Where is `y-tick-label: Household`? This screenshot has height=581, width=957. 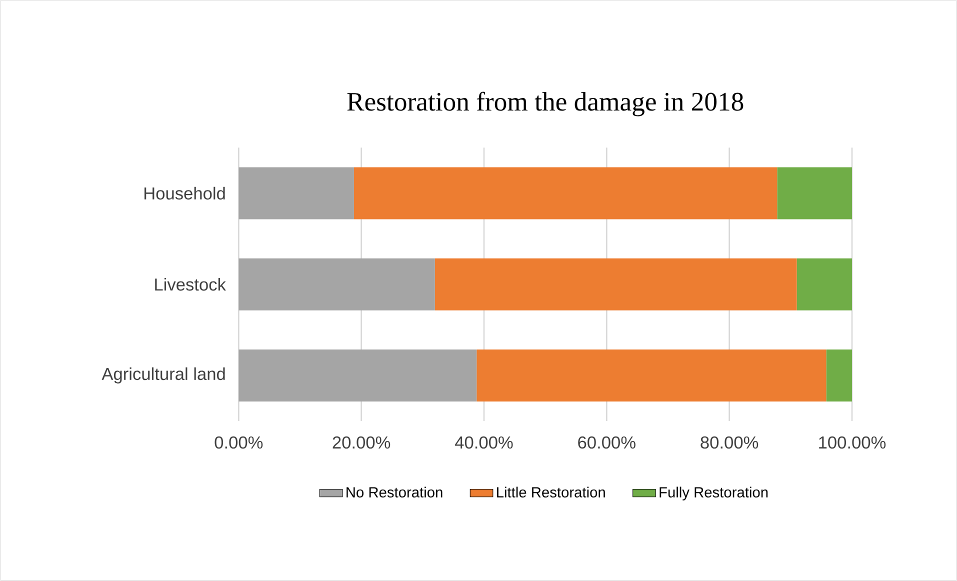
y-tick-label: Household is located at coordinates (184, 193).